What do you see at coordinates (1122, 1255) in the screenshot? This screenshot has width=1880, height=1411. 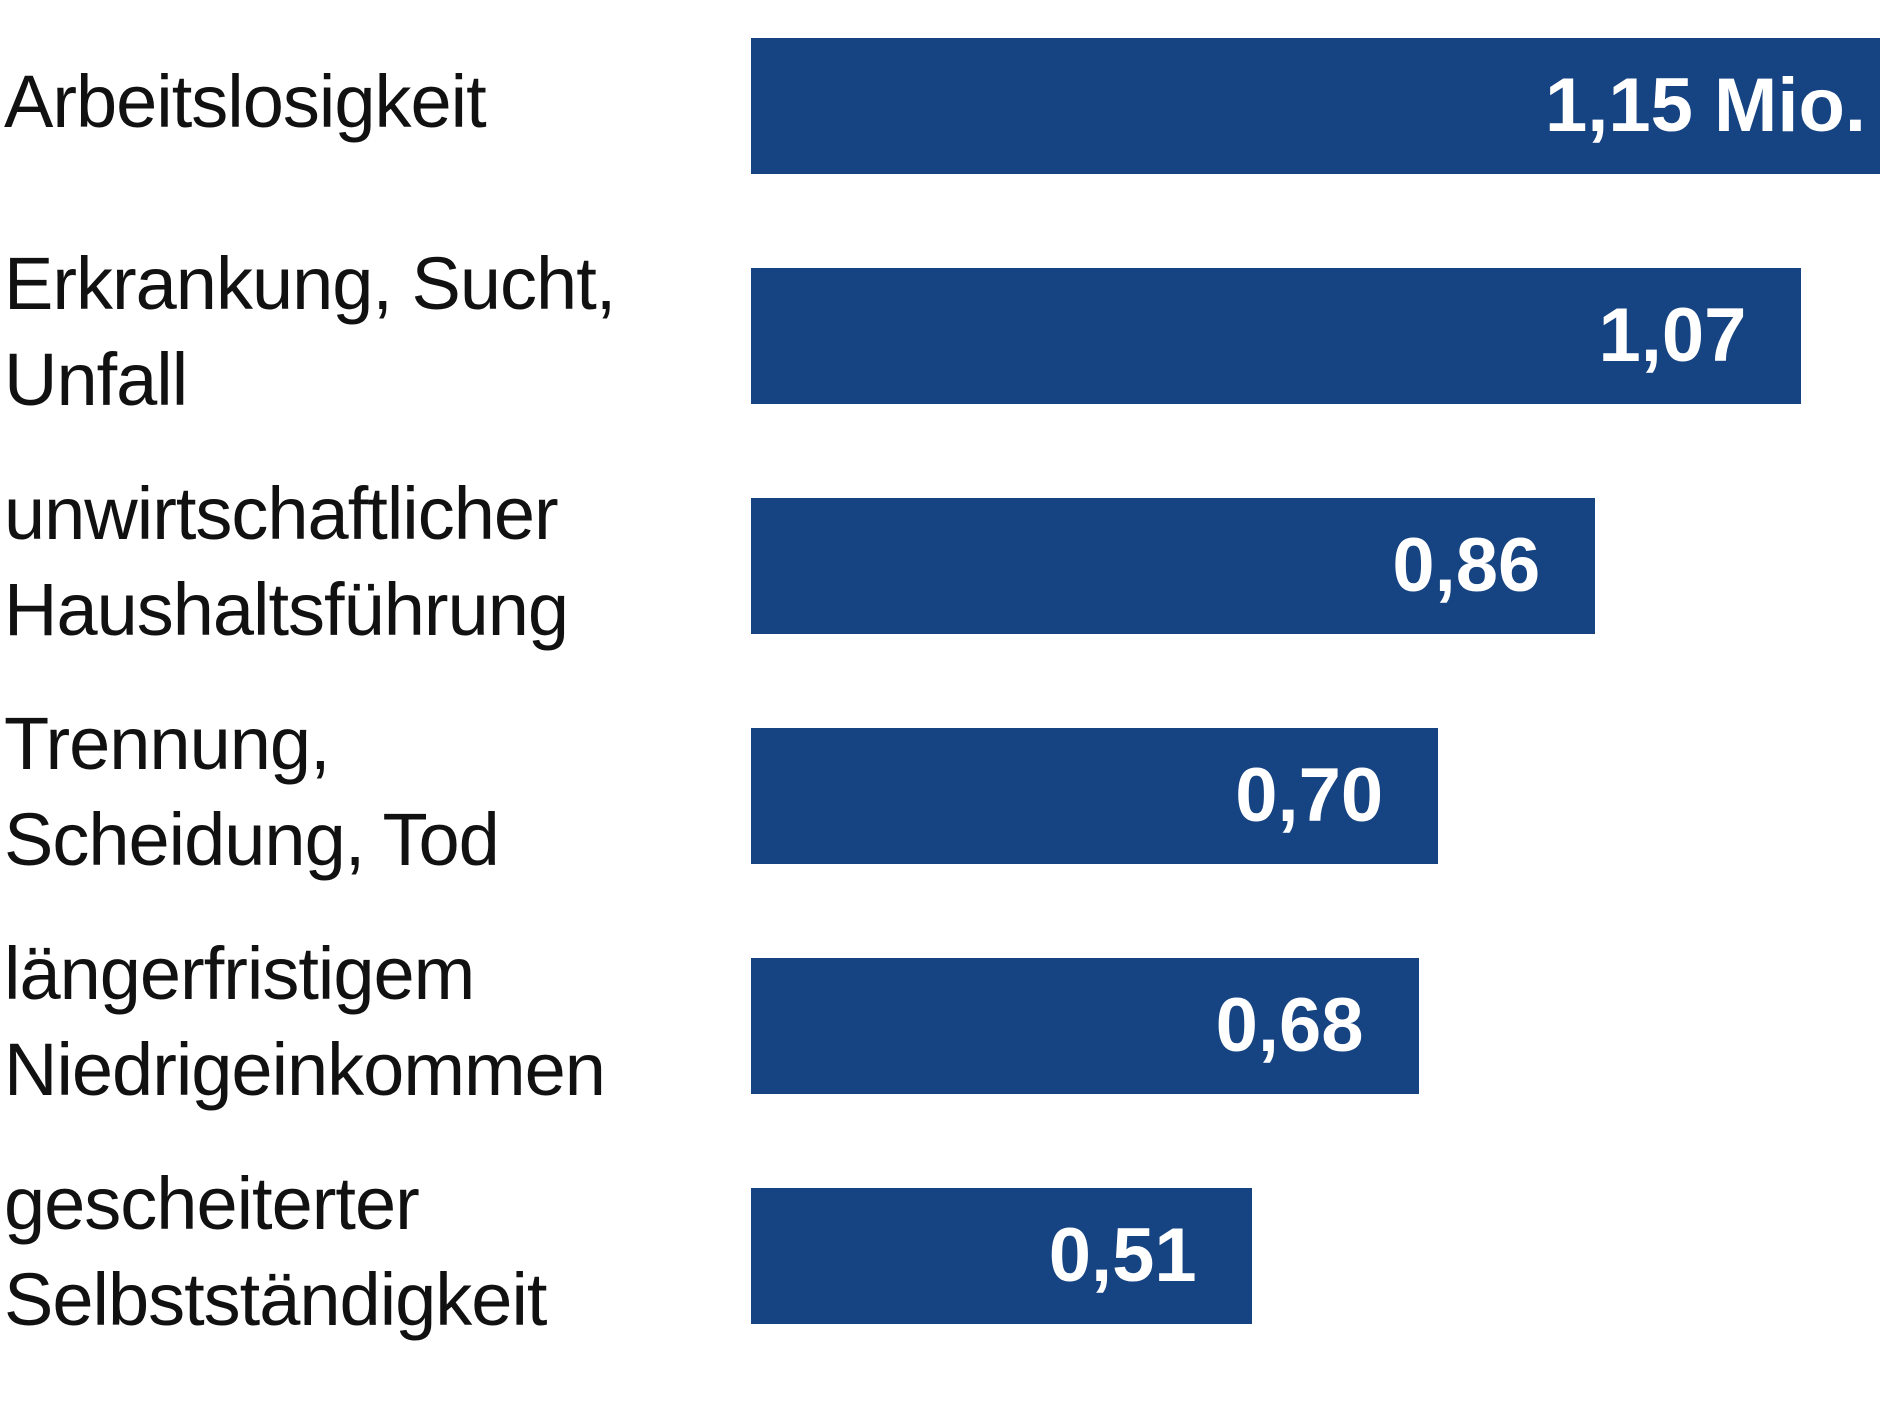 I see `value-label: 0,51` at bounding box center [1122, 1255].